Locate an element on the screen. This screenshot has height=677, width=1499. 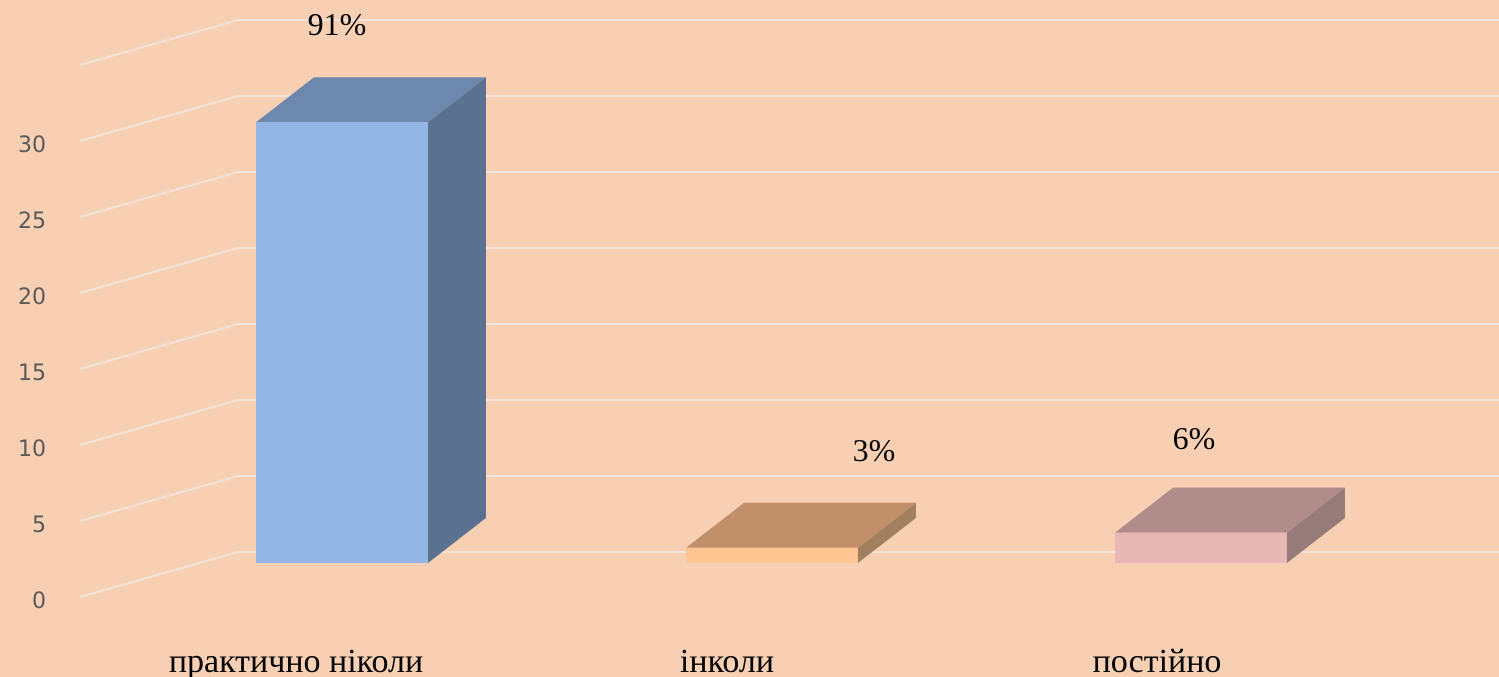
data-label: 3% is located at coordinates (874, 450).